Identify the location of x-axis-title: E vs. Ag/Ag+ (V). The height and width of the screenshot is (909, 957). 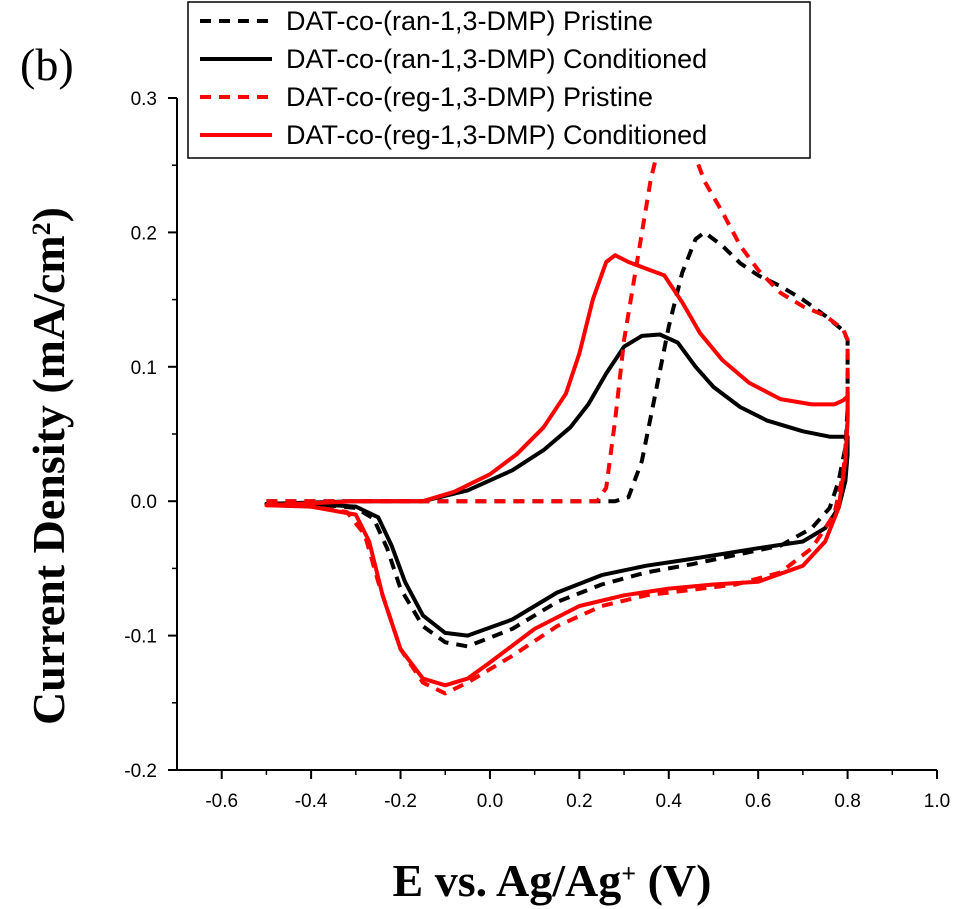
(552, 880).